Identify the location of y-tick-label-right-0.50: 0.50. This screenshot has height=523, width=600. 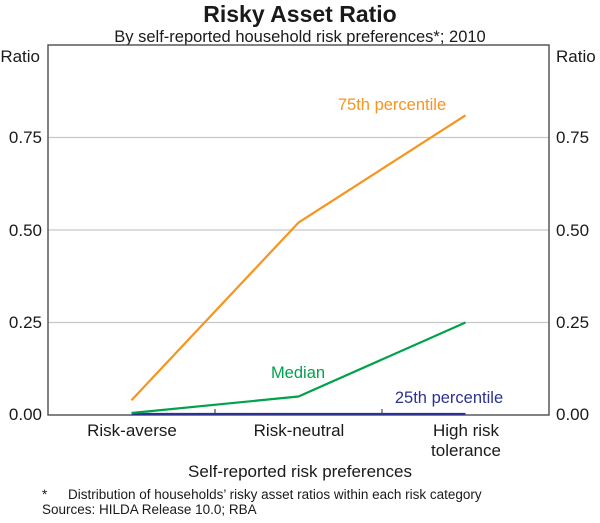
(573, 230).